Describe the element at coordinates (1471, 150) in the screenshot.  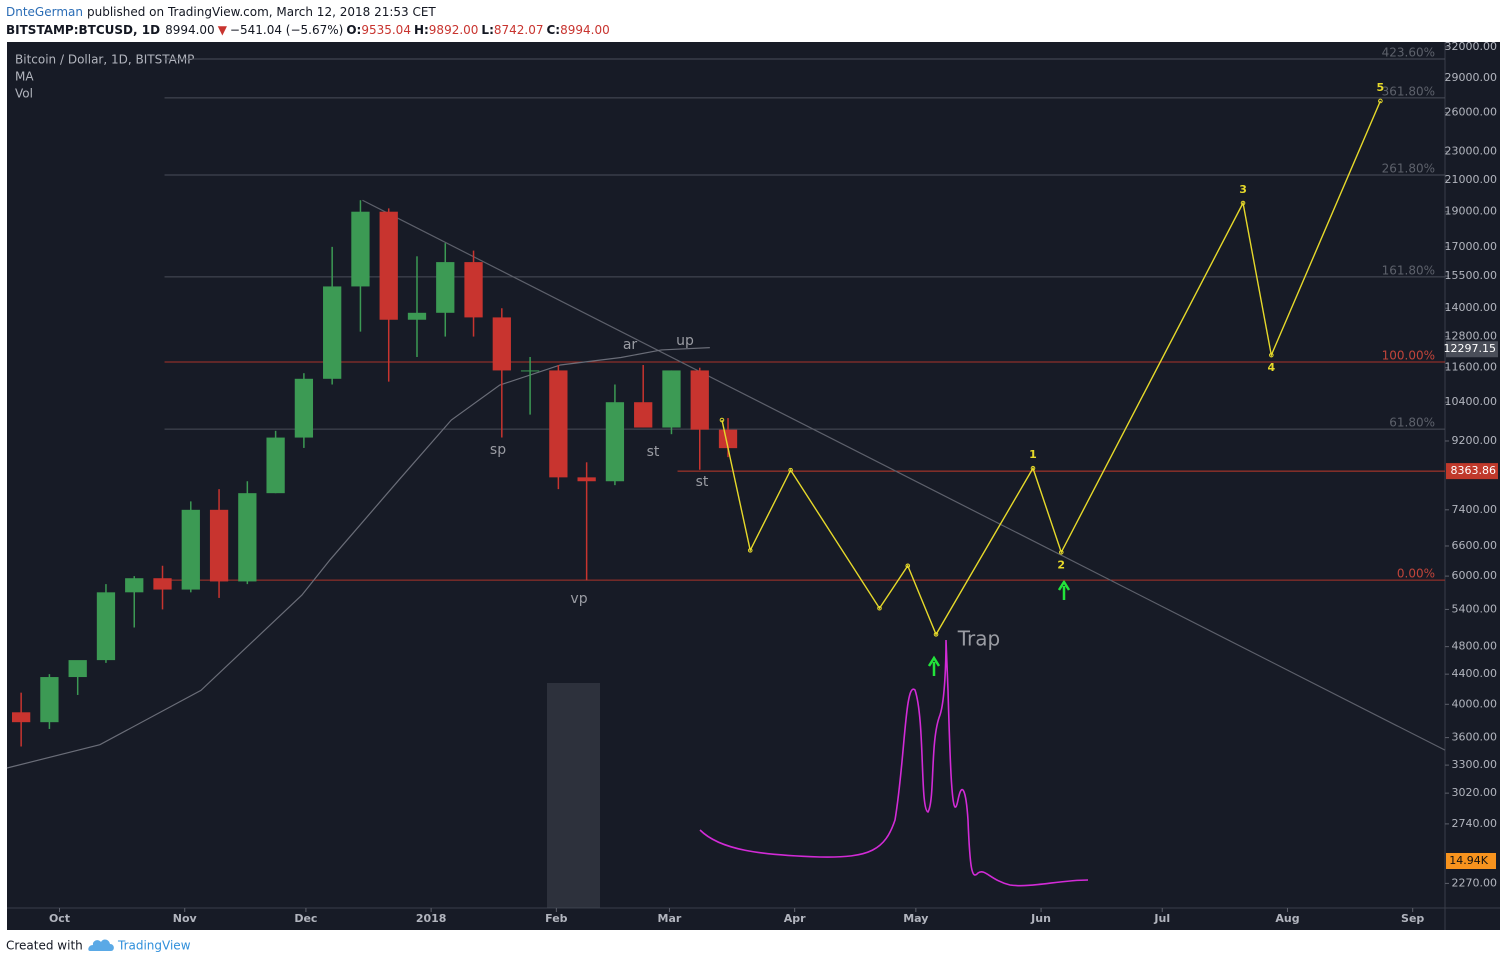
I see `y-tick-label: 23000.00` at that location.